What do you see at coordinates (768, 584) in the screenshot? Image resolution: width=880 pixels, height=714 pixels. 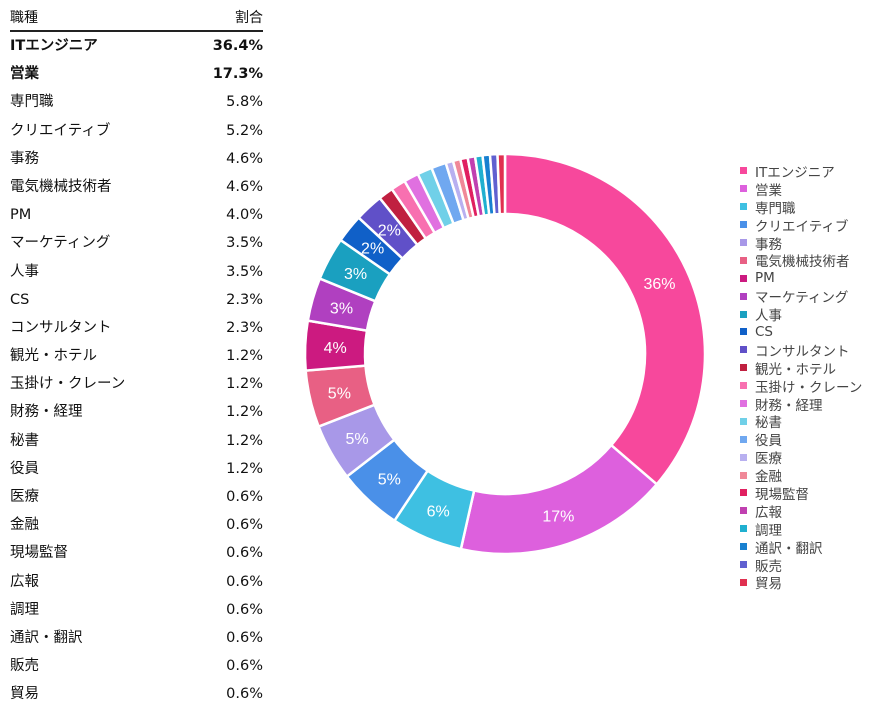 I see `legend-label: 貿易` at bounding box center [768, 584].